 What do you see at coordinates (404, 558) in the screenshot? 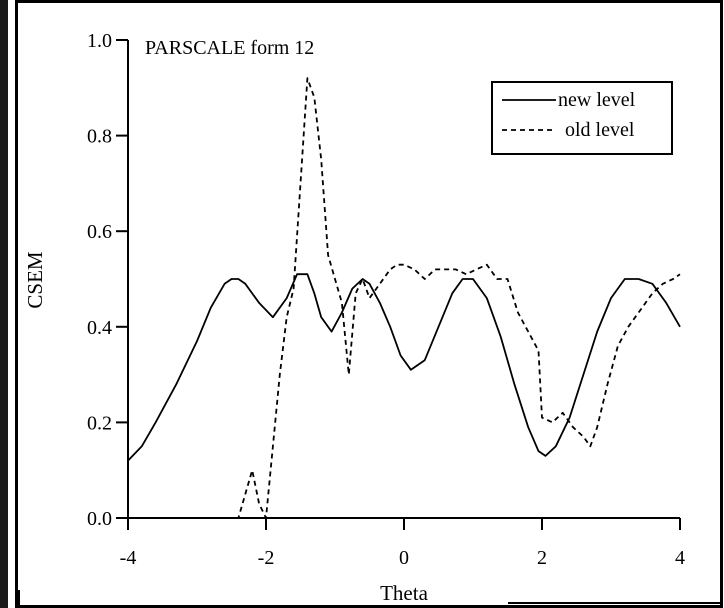
I see `x-tick-label: 0` at bounding box center [404, 558].